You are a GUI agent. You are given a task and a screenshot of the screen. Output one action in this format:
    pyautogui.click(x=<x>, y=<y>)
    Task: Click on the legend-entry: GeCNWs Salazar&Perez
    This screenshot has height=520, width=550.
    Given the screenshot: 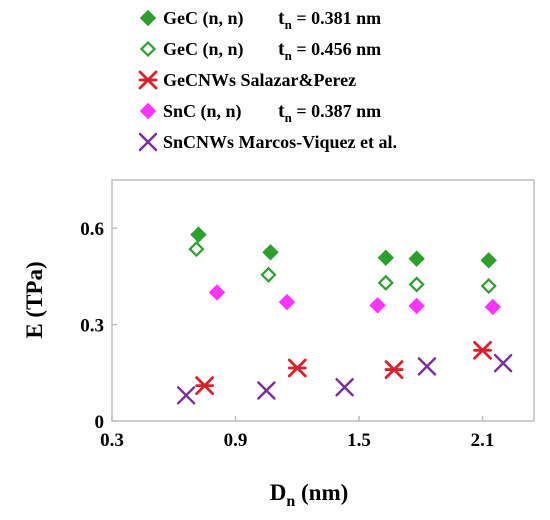 What is the action you would take?
    pyautogui.click(x=247, y=80)
    